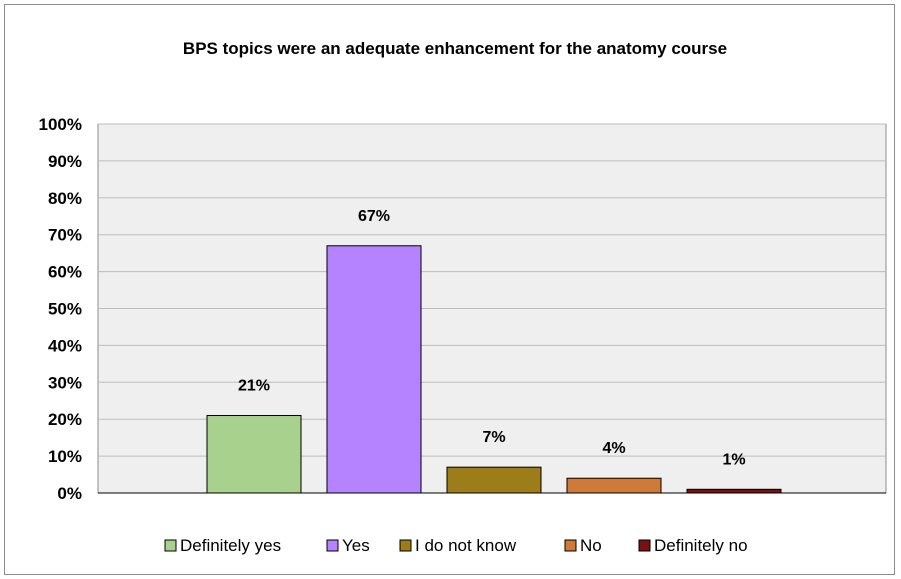 This screenshot has height=579, width=901. I want to click on data-label: 21%, so click(254, 386).